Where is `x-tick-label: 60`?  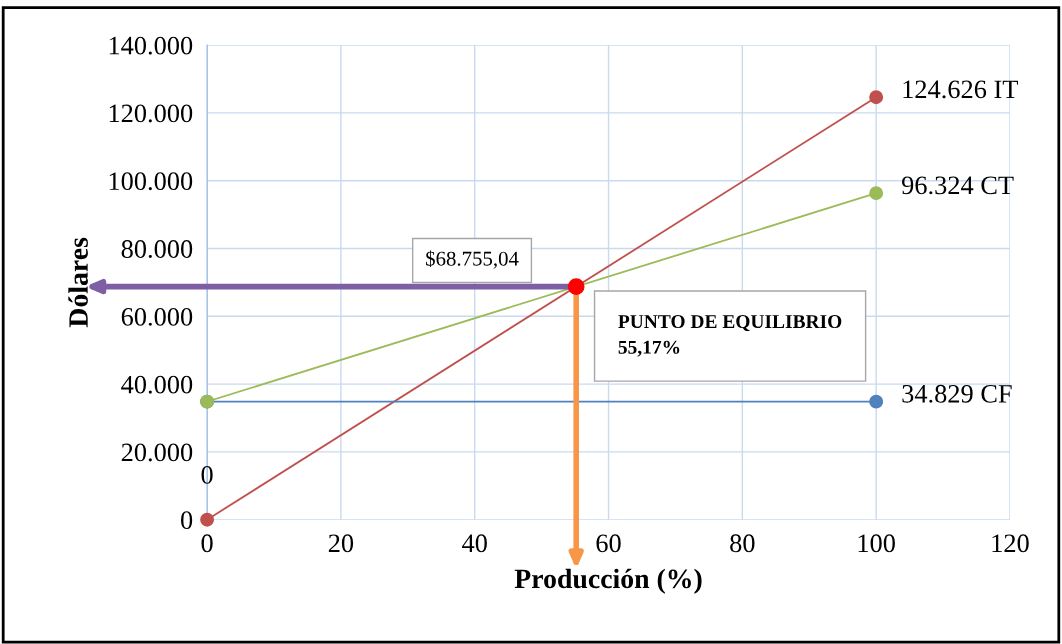
x-tick-label: 60 is located at coordinates (608, 543).